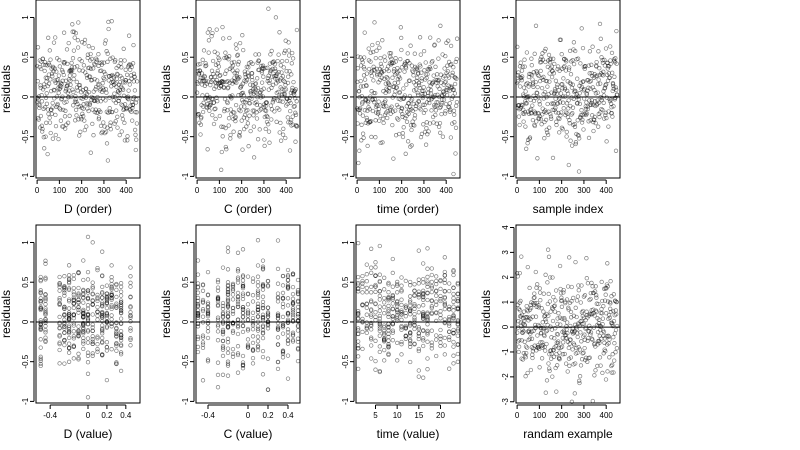 The width and height of the screenshot is (800, 450). Describe the element at coordinates (505, 57) in the screenshot. I see `y-tick-label: 0.5` at that location.